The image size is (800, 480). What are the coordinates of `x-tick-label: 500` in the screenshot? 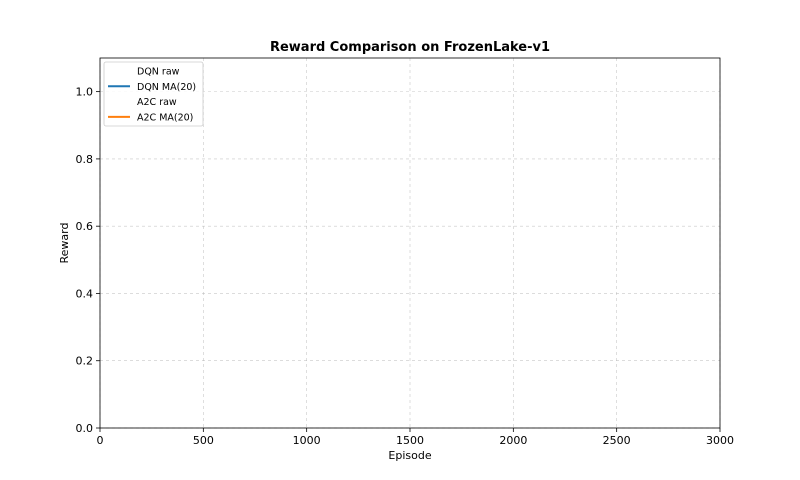 It's located at (203, 440).